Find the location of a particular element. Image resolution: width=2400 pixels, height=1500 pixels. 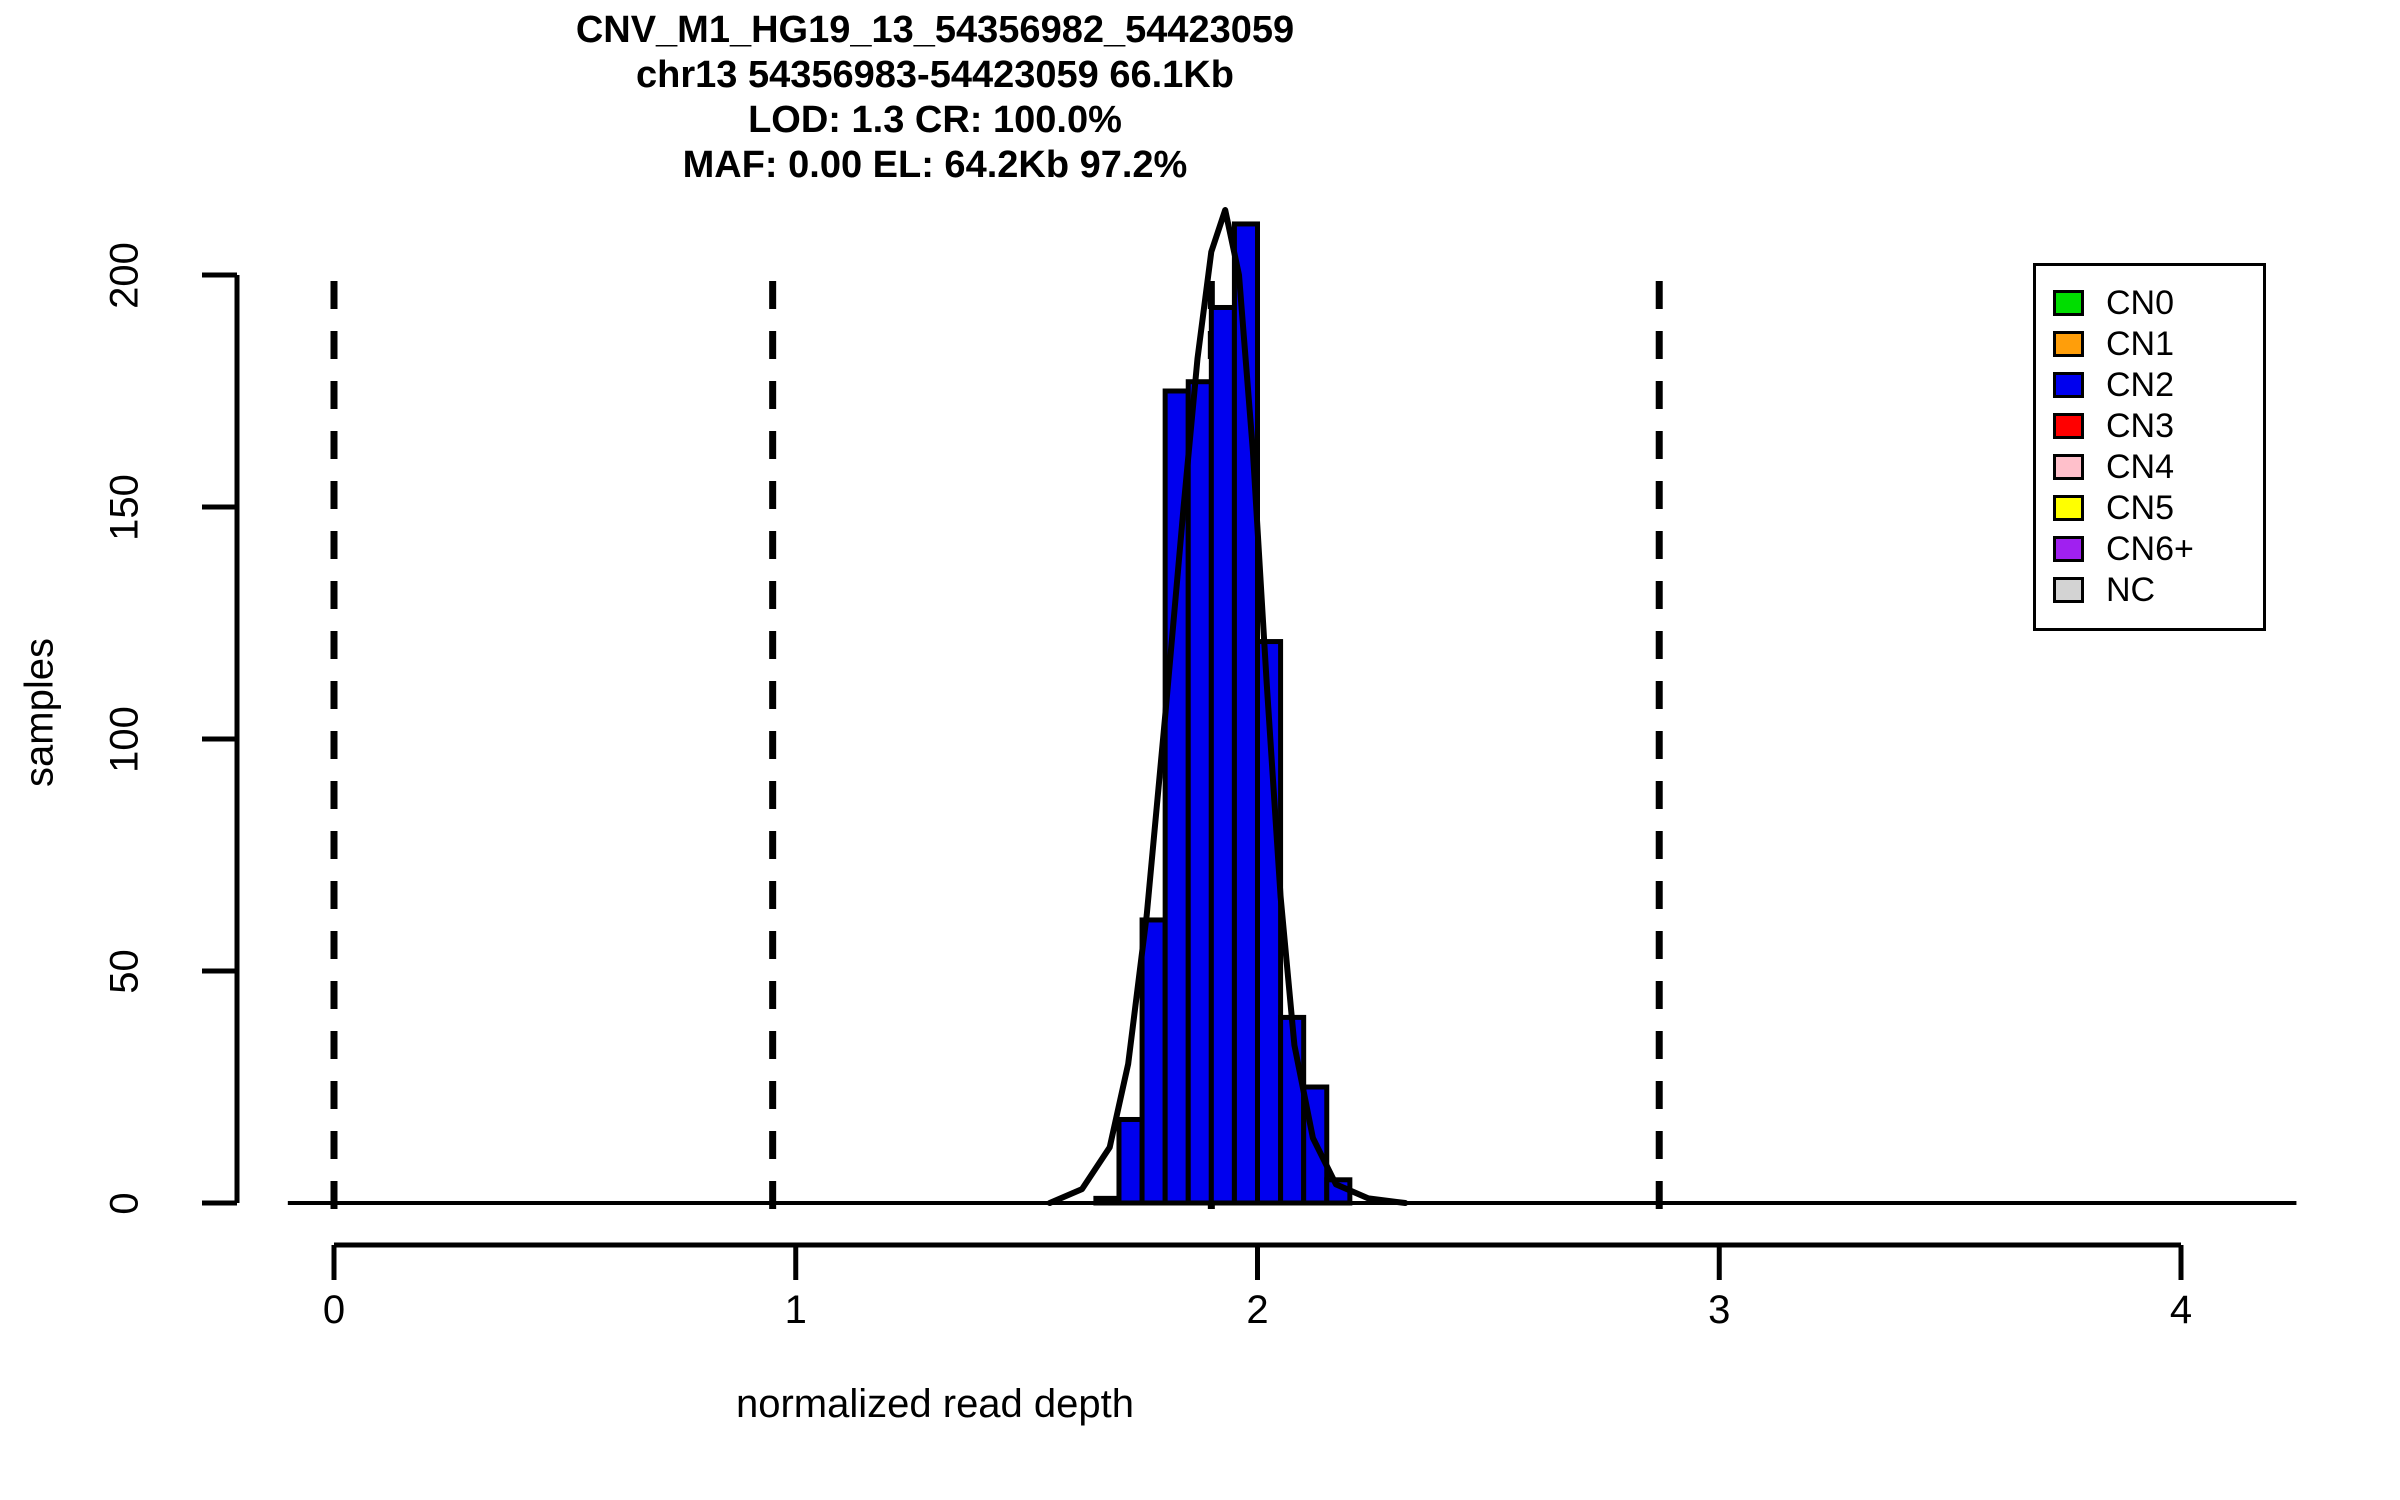

x-axis-label: normalized read depth is located at coordinates (935, 1404).